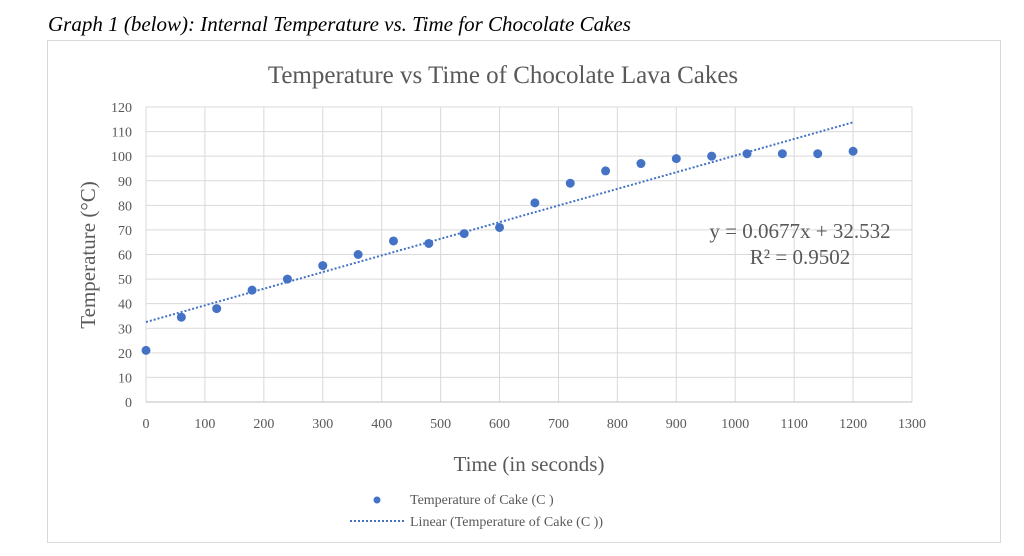 The height and width of the screenshot is (556, 1024). What do you see at coordinates (529, 464) in the screenshot?
I see `x-axis-label: Time (in seconds)` at bounding box center [529, 464].